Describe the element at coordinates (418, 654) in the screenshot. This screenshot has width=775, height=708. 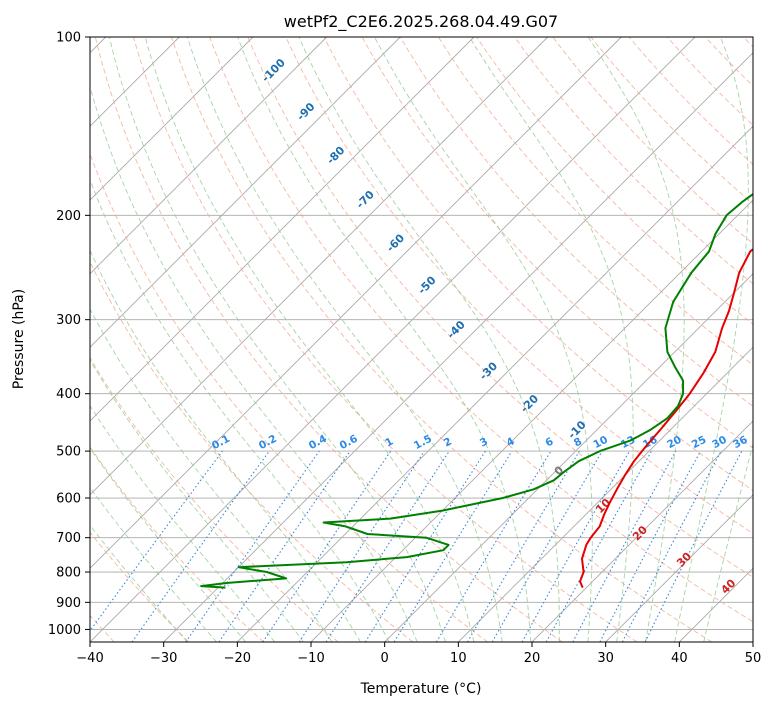
I see `x-axis: −40 −30 −20 −10 0 10 20 30 40 50` at that location.